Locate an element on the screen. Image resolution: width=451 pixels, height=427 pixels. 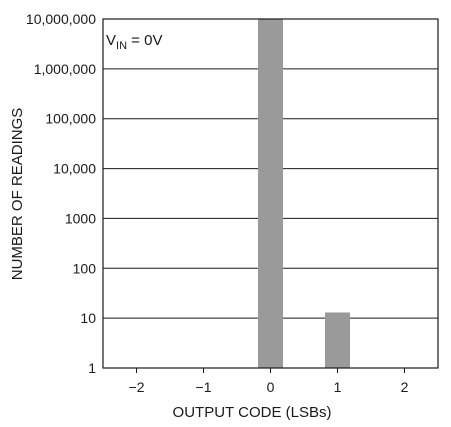
x-tick-labels: −2 −1 0 1 2 is located at coordinates (269, 381).